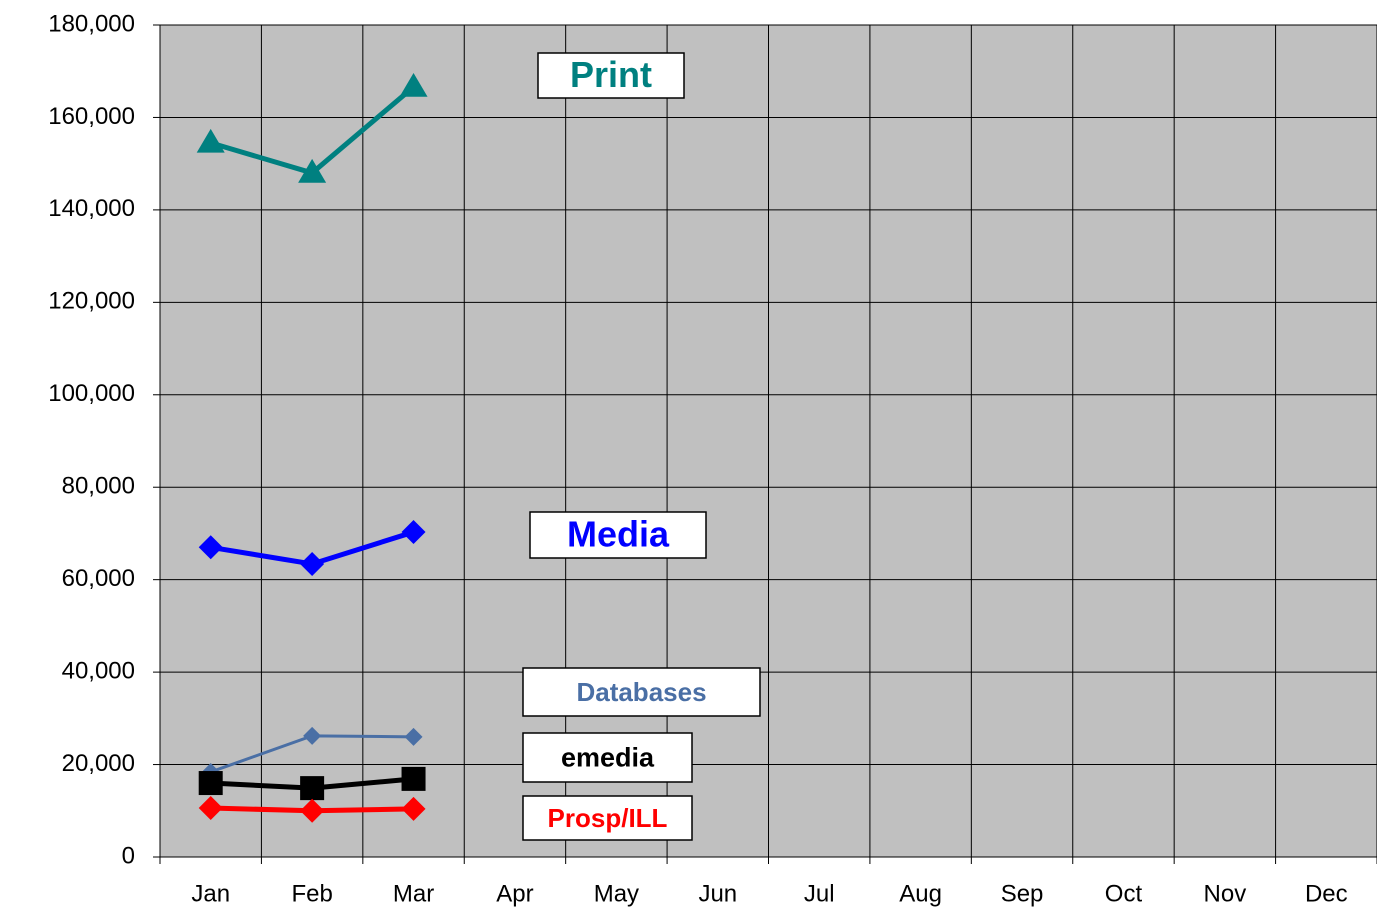 The height and width of the screenshot is (916, 1377). Describe the element at coordinates (1124, 893) in the screenshot. I see `x-tick-label: Oct` at that location.